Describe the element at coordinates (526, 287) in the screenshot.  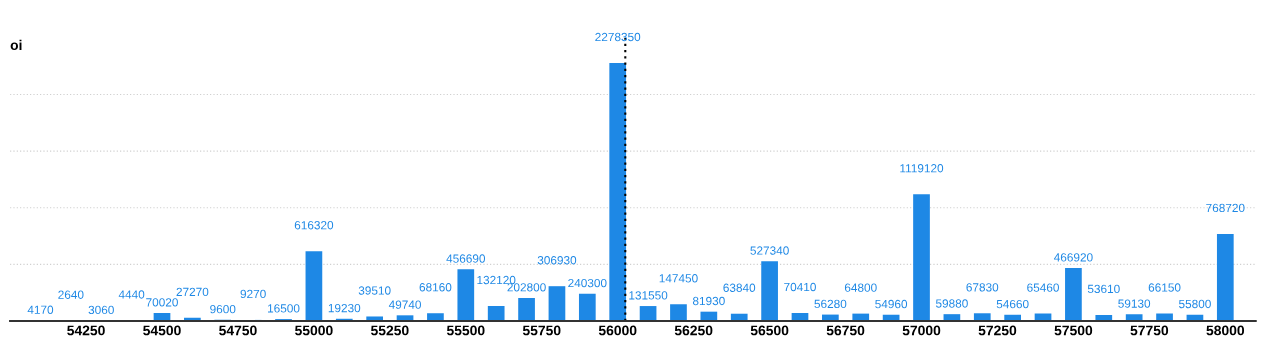
I see `data-label: 202800` at that location.